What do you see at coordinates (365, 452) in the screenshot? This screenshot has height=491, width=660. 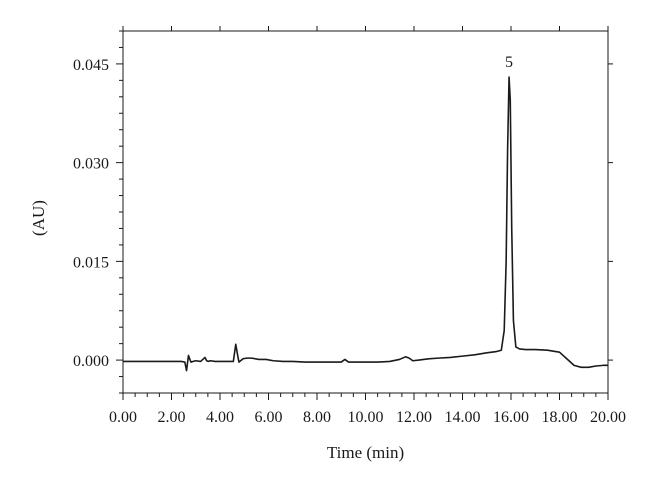 I see `x-axis-title: Time (min)` at bounding box center [365, 452].